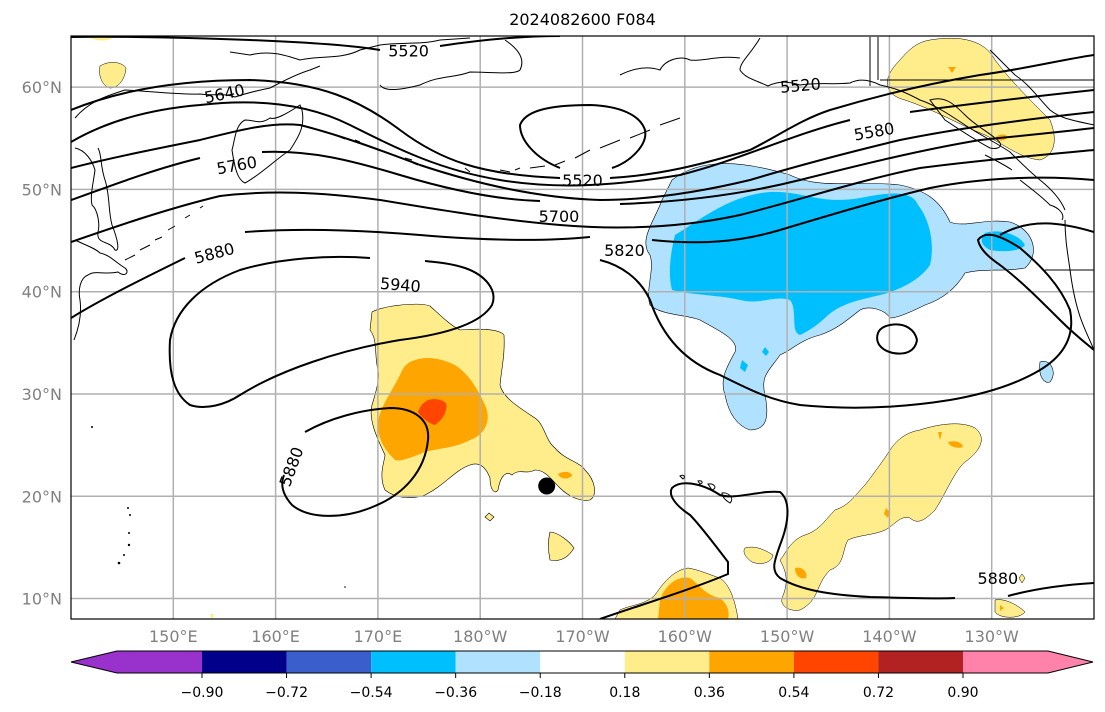  I want to click on contour-label: 5760, so click(236, 165).